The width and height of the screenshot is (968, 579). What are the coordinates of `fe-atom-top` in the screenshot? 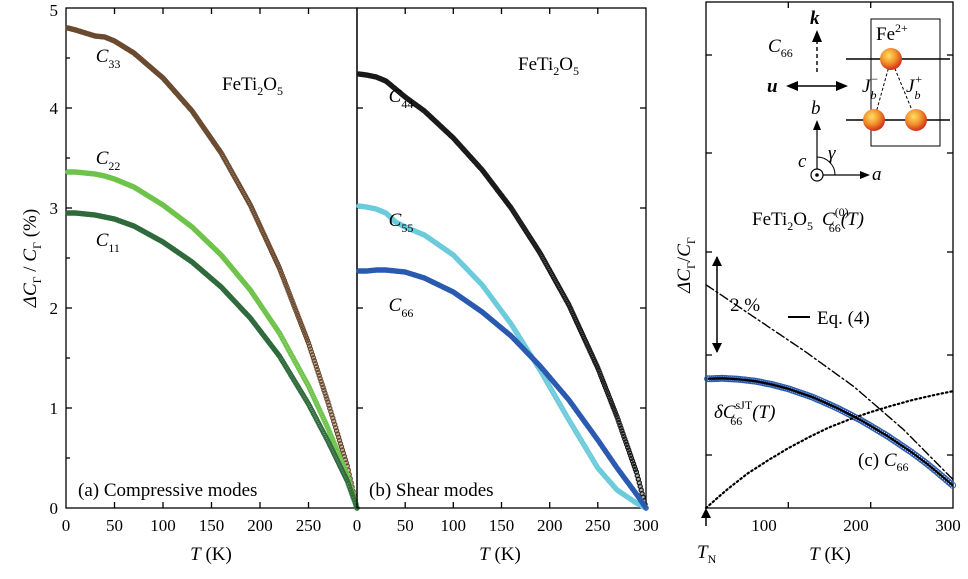 It's located at (891, 59).